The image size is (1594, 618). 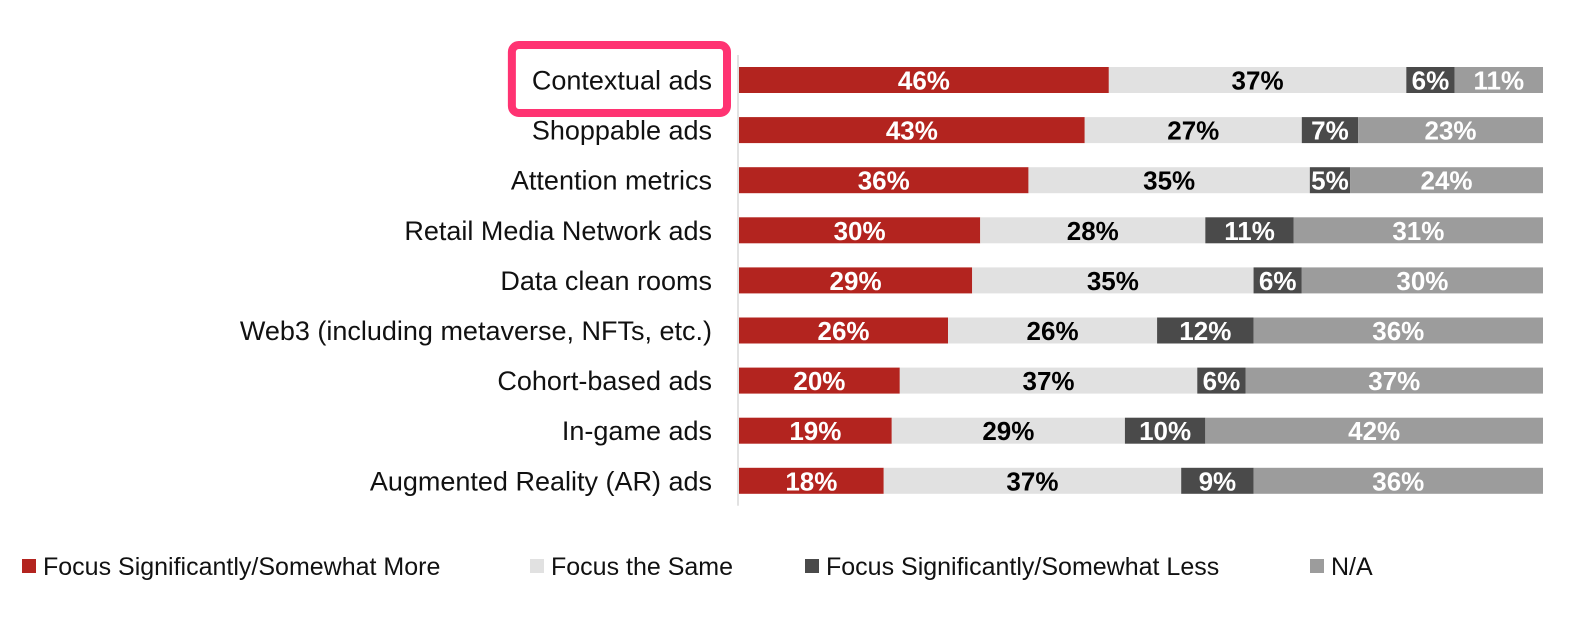 What do you see at coordinates (637, 431) in the screenshot?
I see `category-label-in-game-ads: In-game ads` at bounding box center [637, 431].